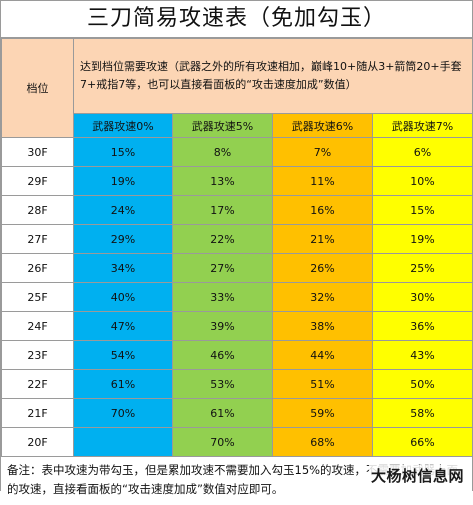 This screenshot has width=473, height=505. I want to click on speed-cell: 34%, so click(123, 268).